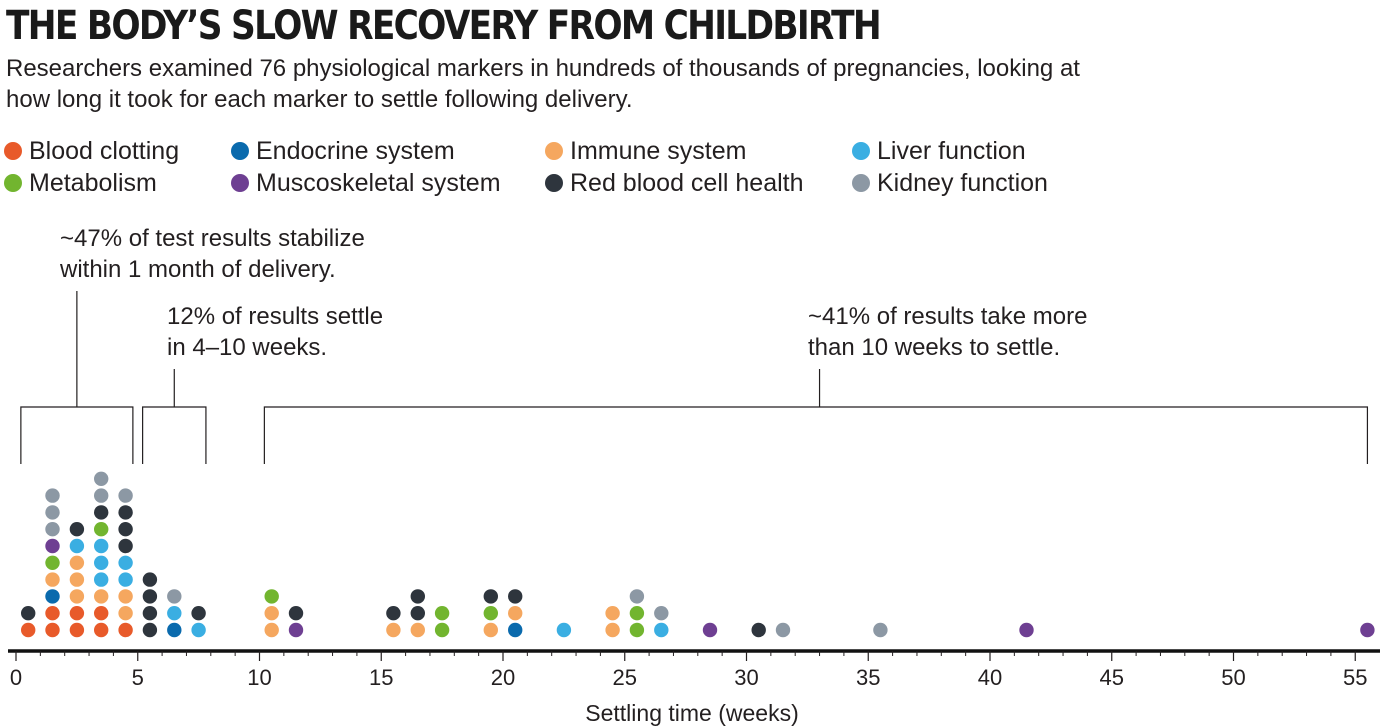 The image size is (1385, 727). I want to click on x-tick-label: 5, so click(138, 677).